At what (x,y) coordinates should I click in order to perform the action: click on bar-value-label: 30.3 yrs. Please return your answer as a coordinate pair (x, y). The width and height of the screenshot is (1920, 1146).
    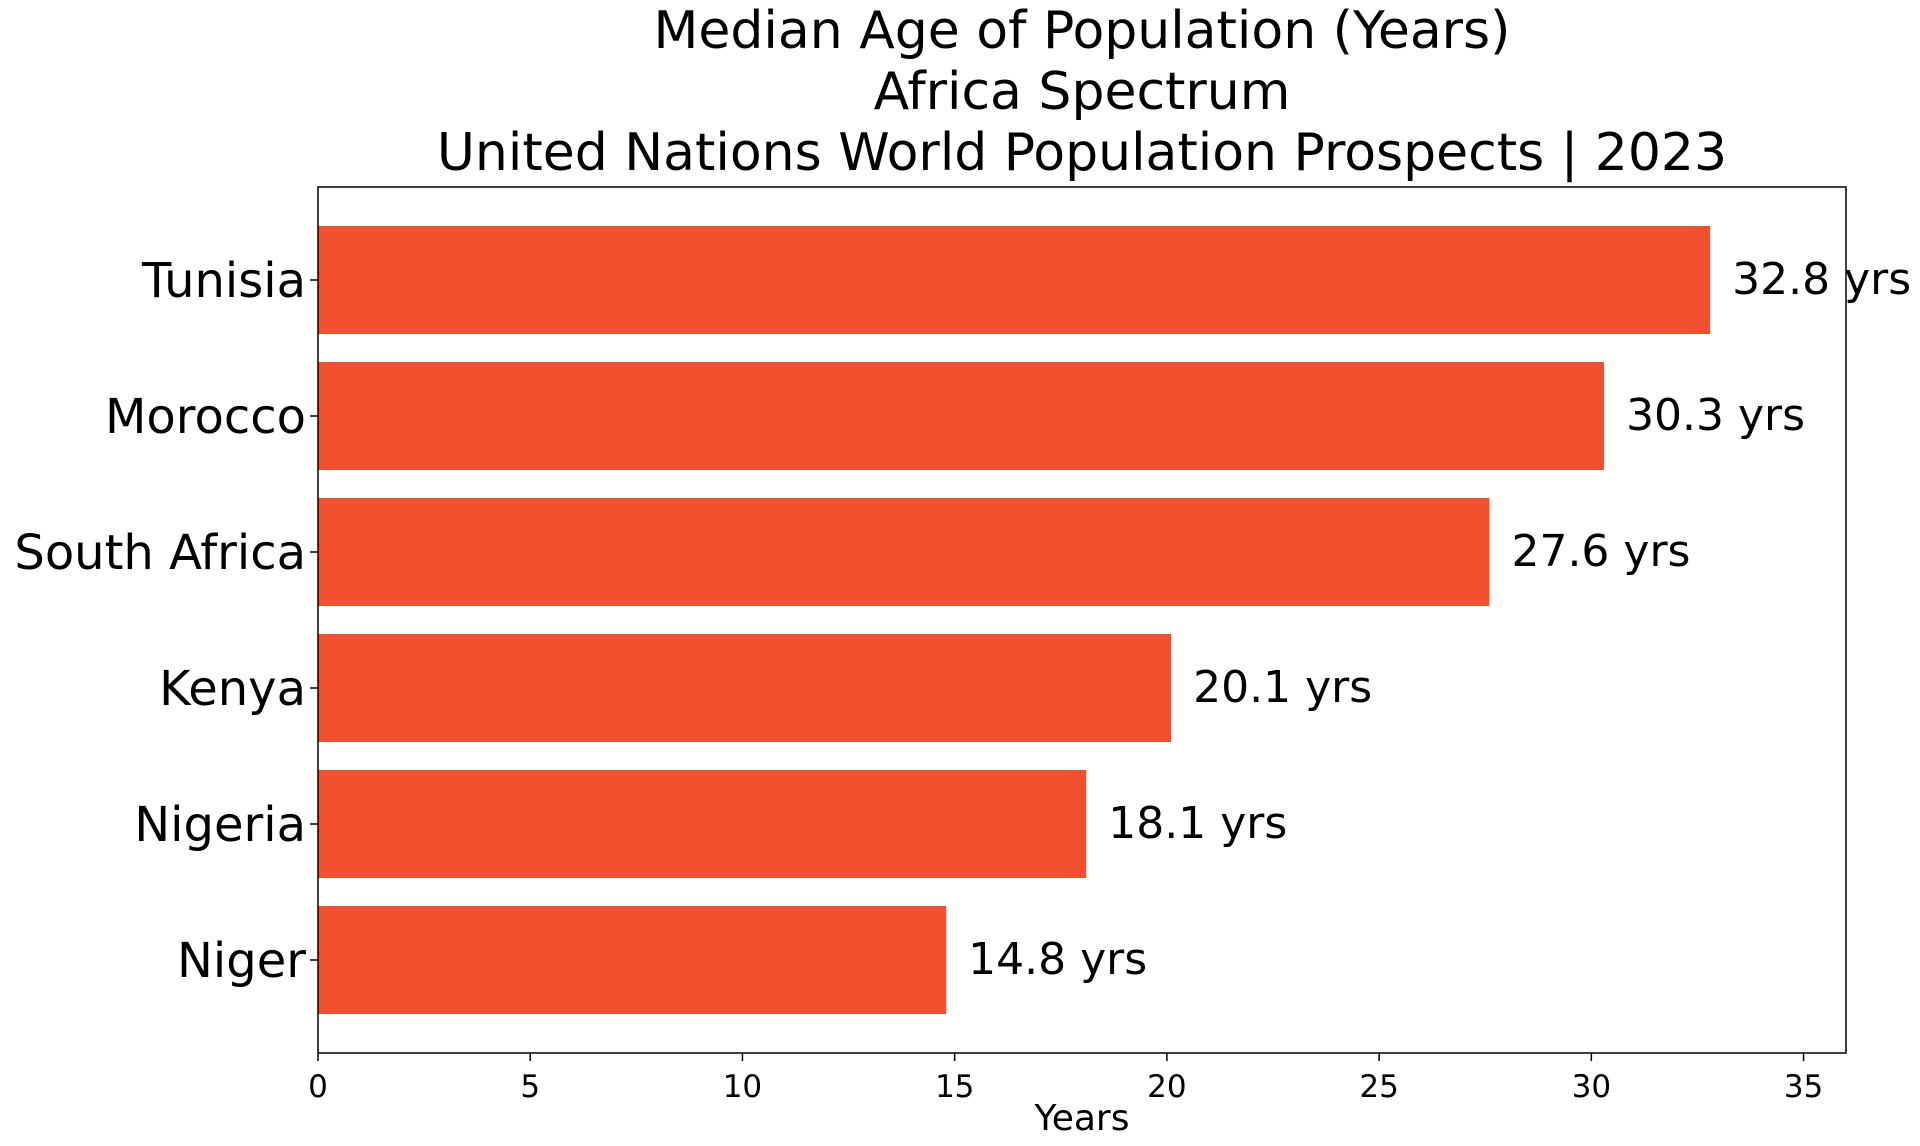
    Looking at the image, I should click on (1715, 415).